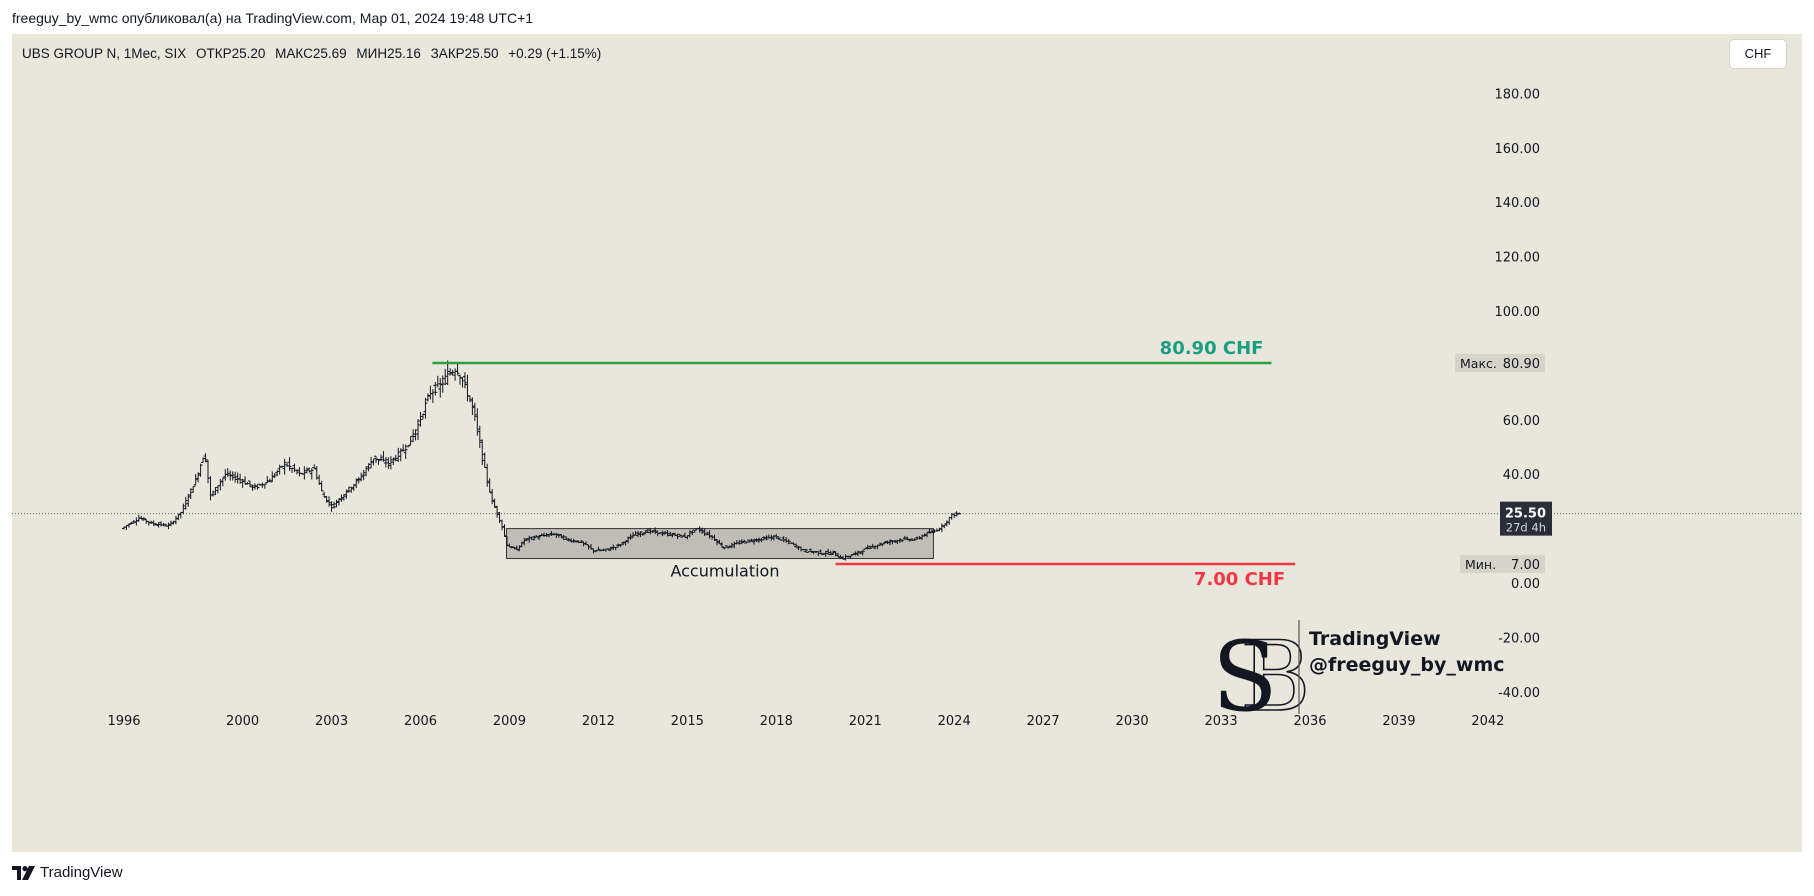 The width and height of the screenshot is (1814, 896). Describe the element at coordinates (104, 53) in the screenshot. I see `symbol-name: UBS GROUP N, 1Мес, SIX` at that location.